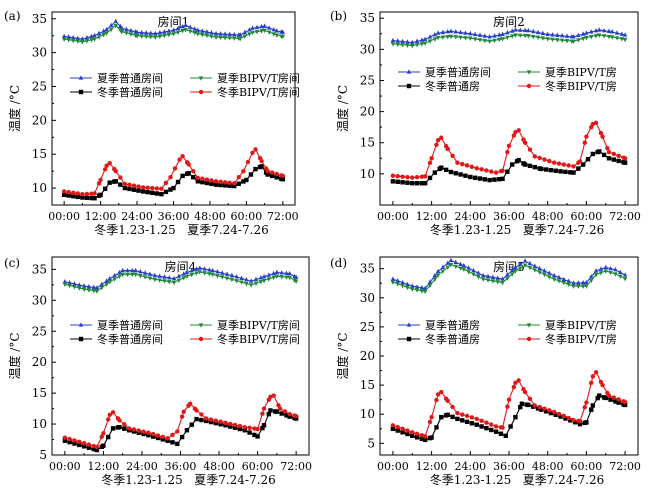 Image resolution: width=650 pixels, height=492 pixels. Describe the element at coordinates (509, 417) in the screenshot. I see `series-line` at that location.